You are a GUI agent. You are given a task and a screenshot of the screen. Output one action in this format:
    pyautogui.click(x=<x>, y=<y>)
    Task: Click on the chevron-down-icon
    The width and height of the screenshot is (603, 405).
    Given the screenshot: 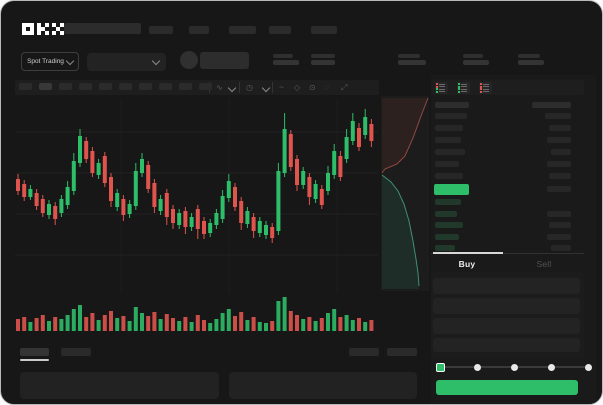 What is the action you would take?
    pyautogui.click(x=156, y=61)
    